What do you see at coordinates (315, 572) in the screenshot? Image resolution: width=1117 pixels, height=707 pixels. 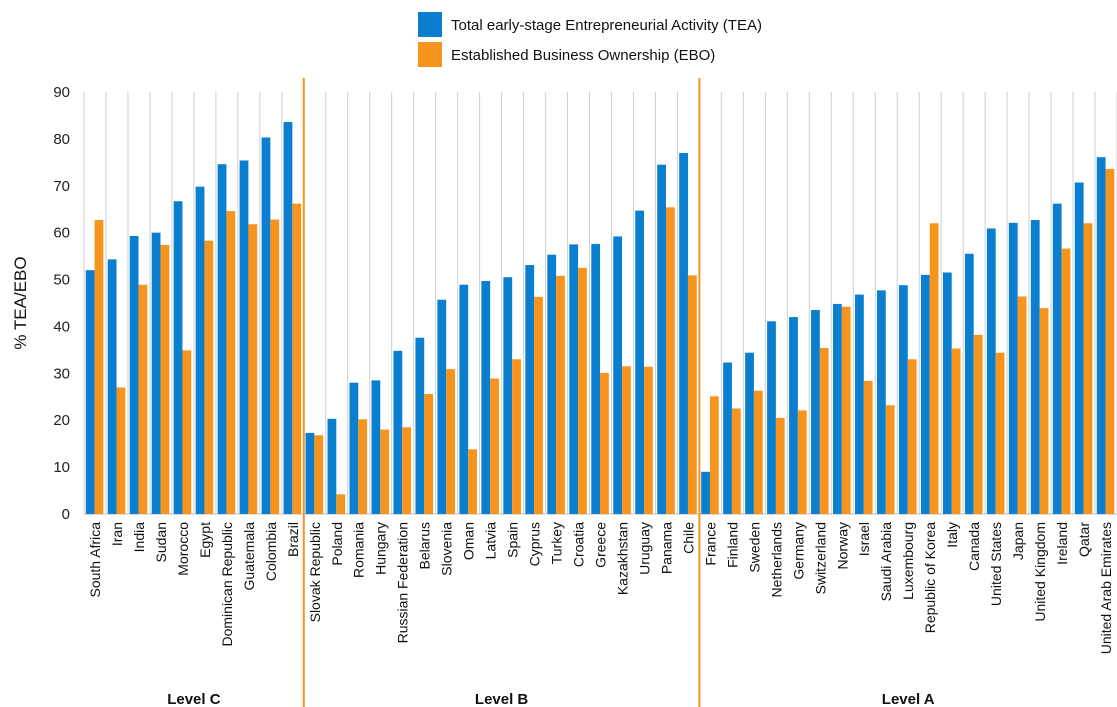 I see `x-tick-label: Slovak Republic` at bounding box center [315, 572].